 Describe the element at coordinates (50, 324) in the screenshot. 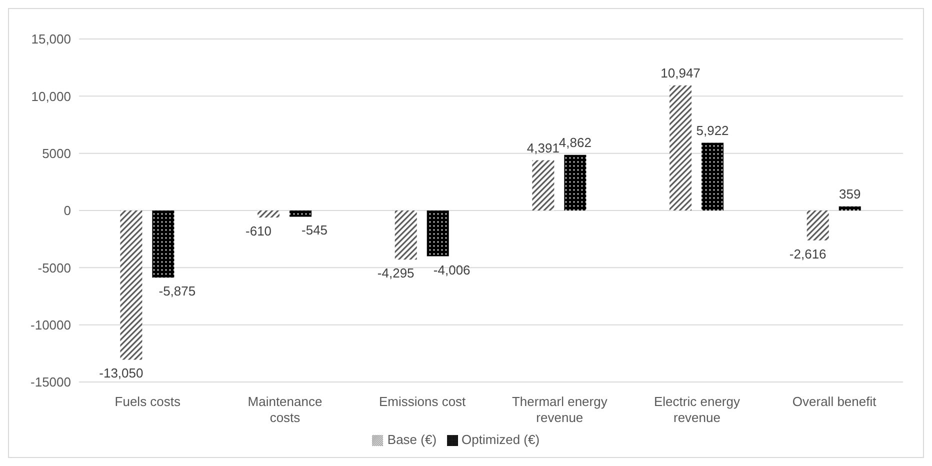

I see `y-tick-label: -10000` at that location.